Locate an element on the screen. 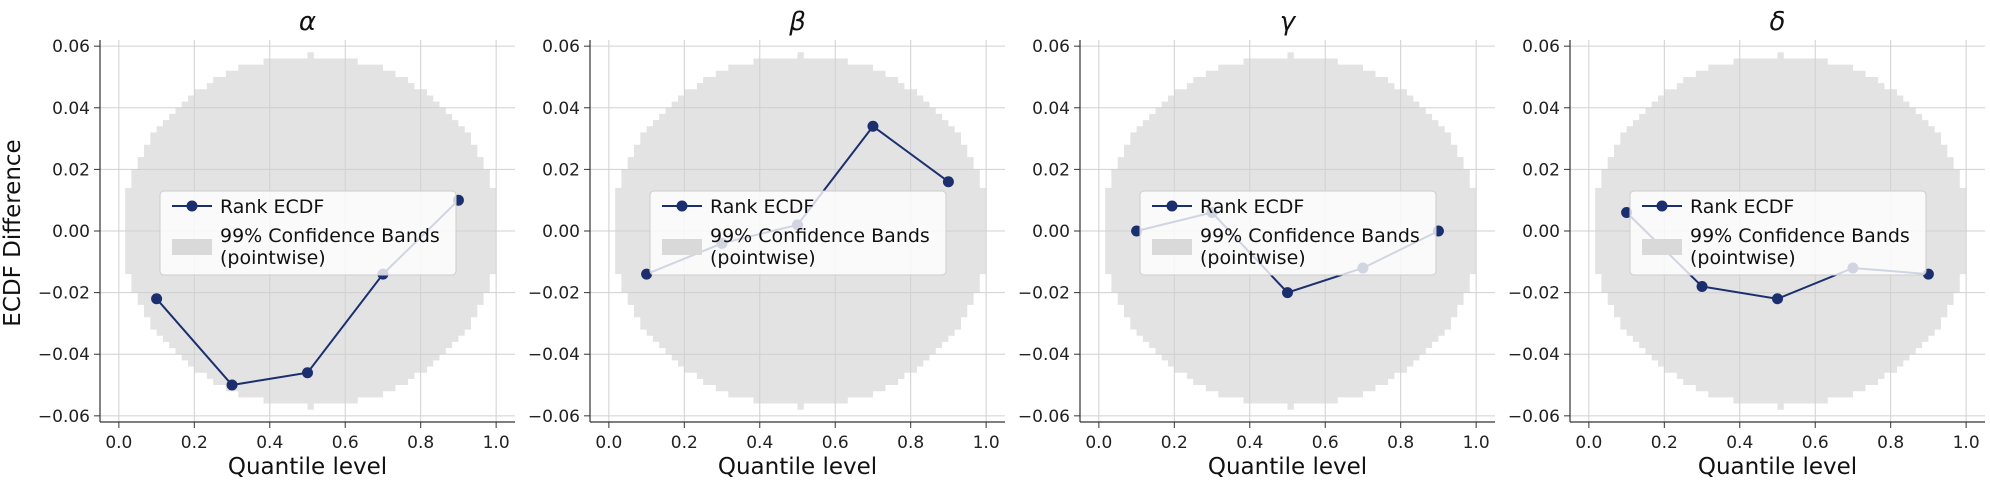 The height and width of the screenshot is (490, 1990). panel-title: δ is located at coordinates (1778, 22).